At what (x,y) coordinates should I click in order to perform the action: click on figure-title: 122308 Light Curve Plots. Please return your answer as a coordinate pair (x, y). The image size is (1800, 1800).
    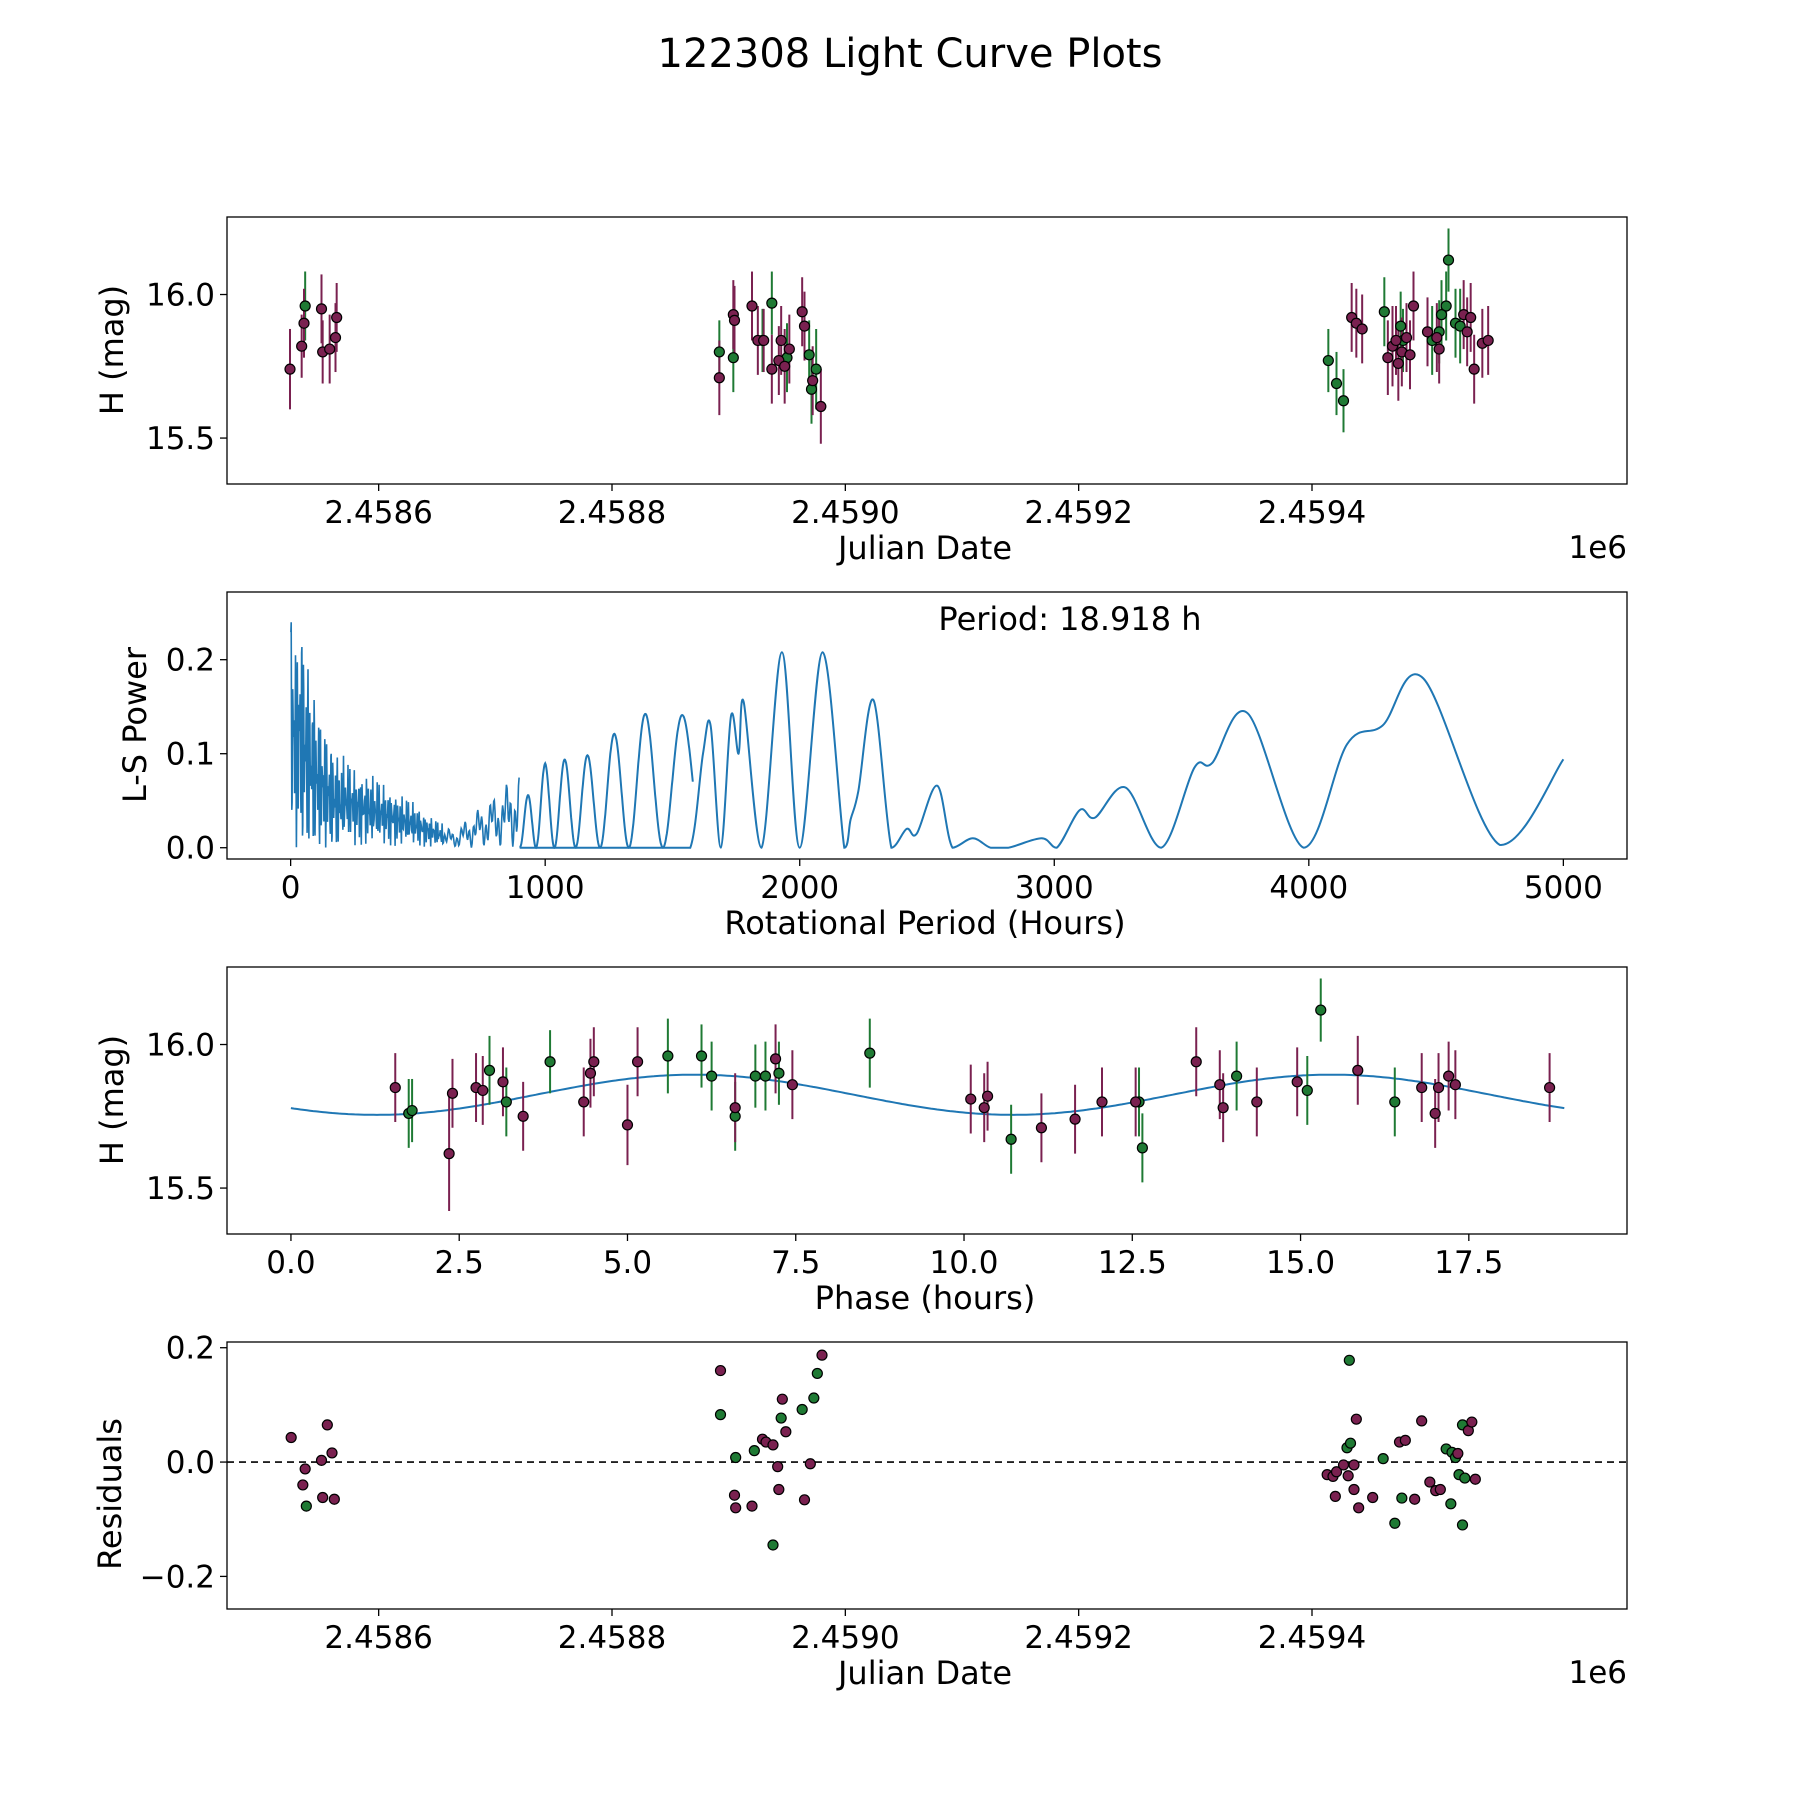
    Looking at the image, I should click on (910, 54).